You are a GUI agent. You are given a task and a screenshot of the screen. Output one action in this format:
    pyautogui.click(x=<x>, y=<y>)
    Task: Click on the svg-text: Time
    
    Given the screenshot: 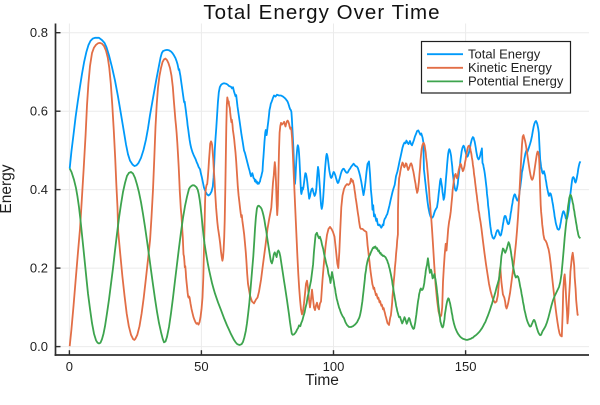 What is the action you would take?
    pyautogui.click(x=322, y=380)
    